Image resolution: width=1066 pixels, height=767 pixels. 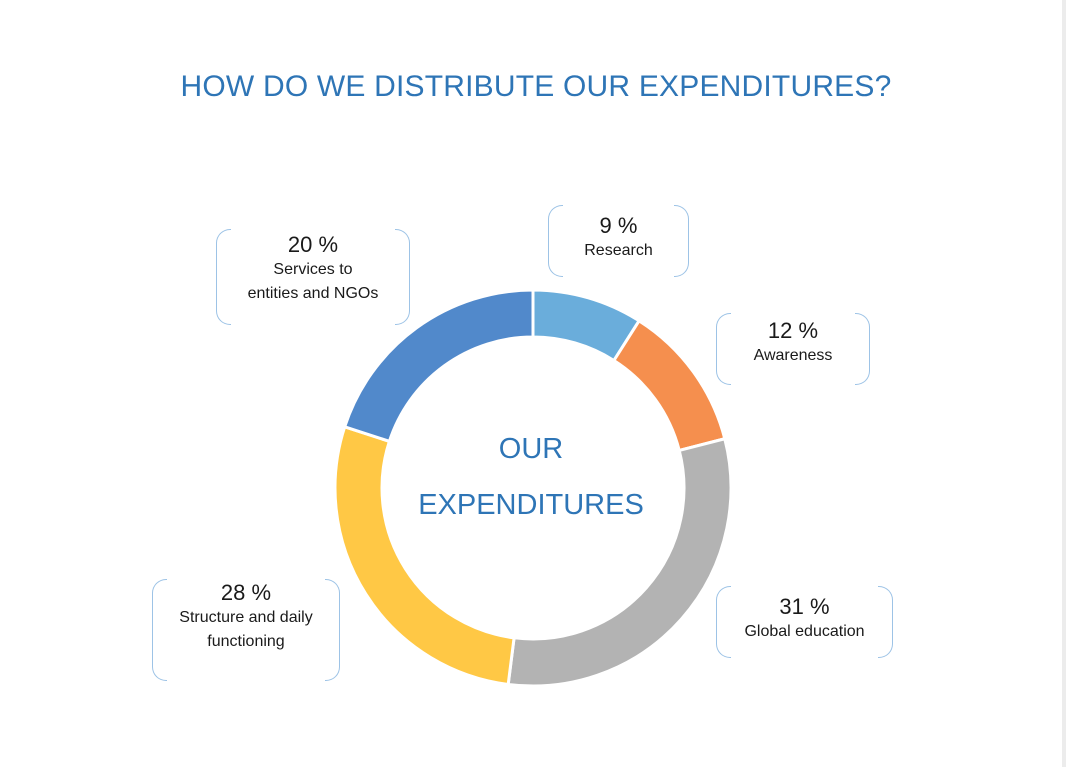 I want to click on center-label-line1: OUR, so click(x=531, y=449).